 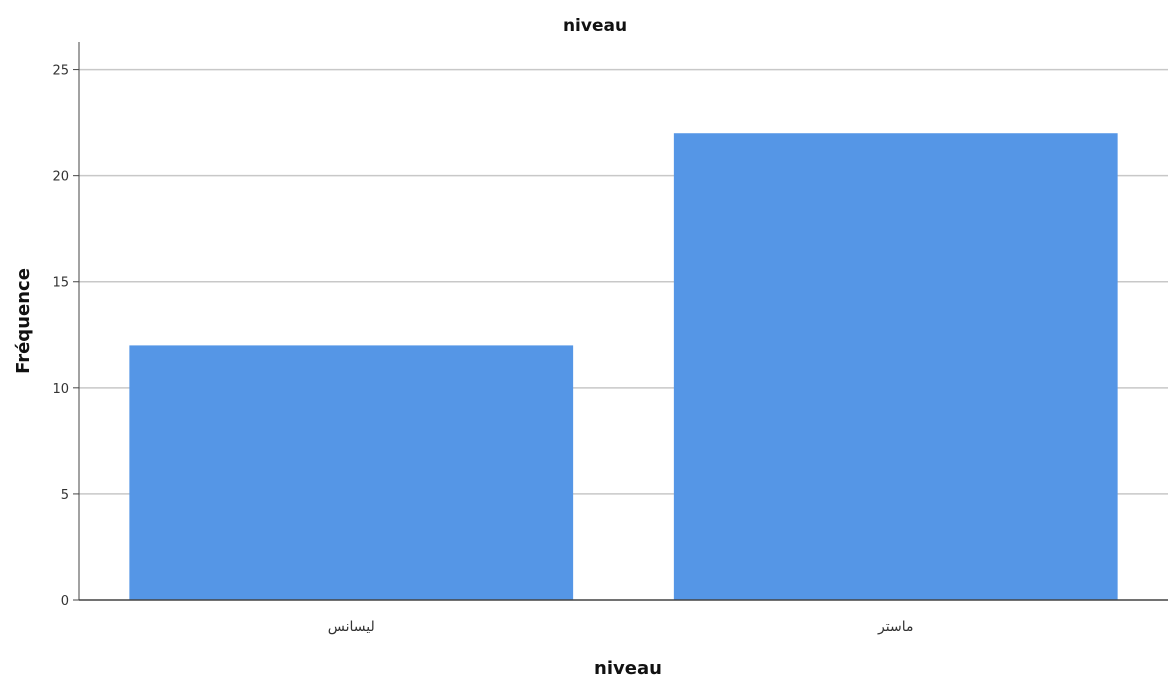 I want to click on y-axis-title: Fréquence, so click(x=23, y=321).